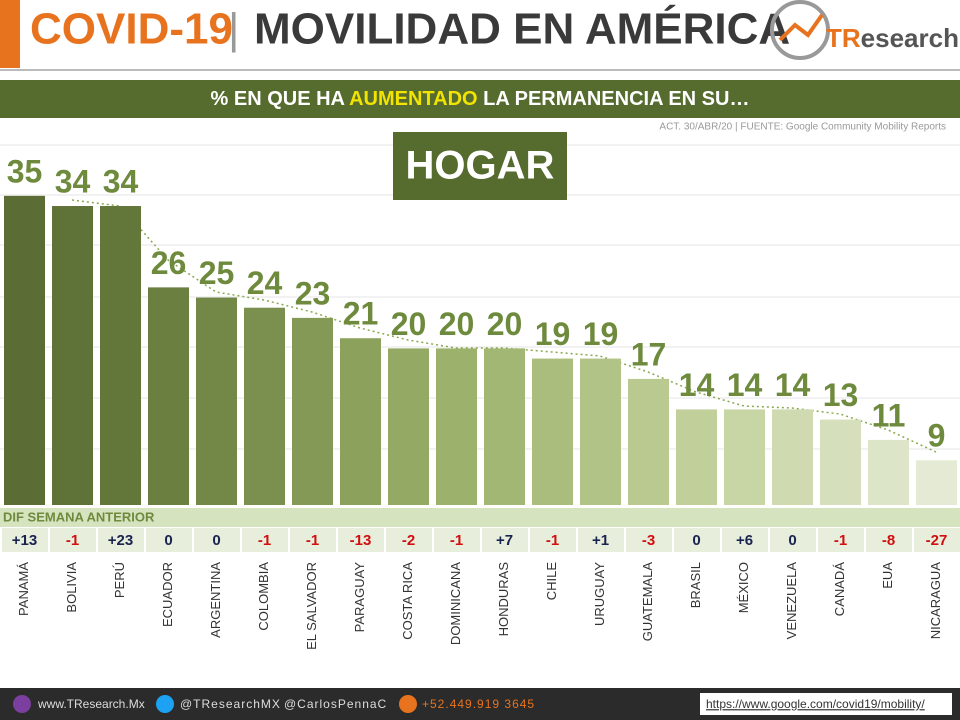 The image size is (960, 720). What do you see at coordinates (71, 587) in the screenshot?
I see `x-tick-label: BOLIVIA` at bounding box center [71, 587].